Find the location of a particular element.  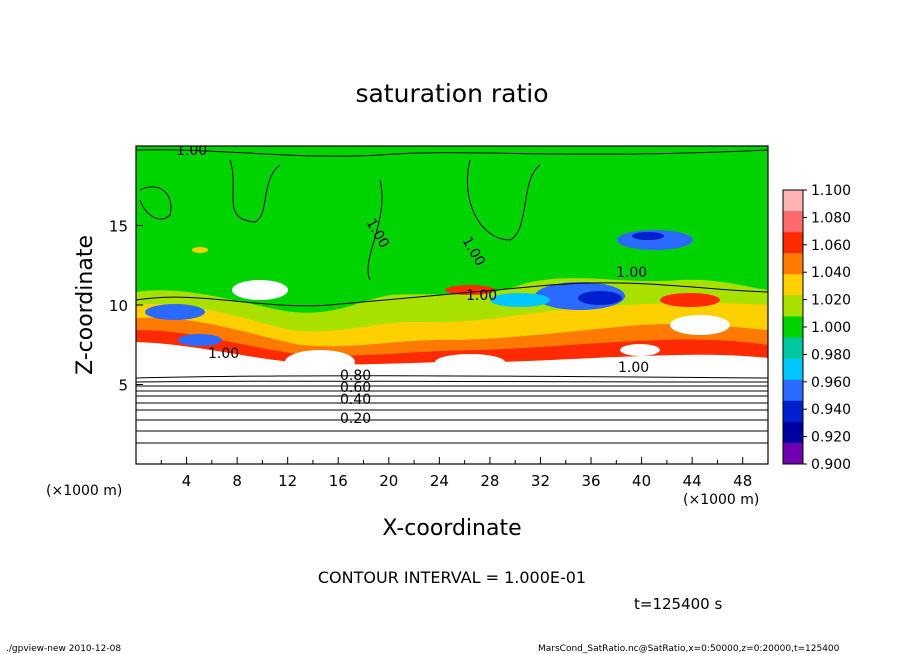

x-tick-label: 12 is located at coordinates (287, 481).